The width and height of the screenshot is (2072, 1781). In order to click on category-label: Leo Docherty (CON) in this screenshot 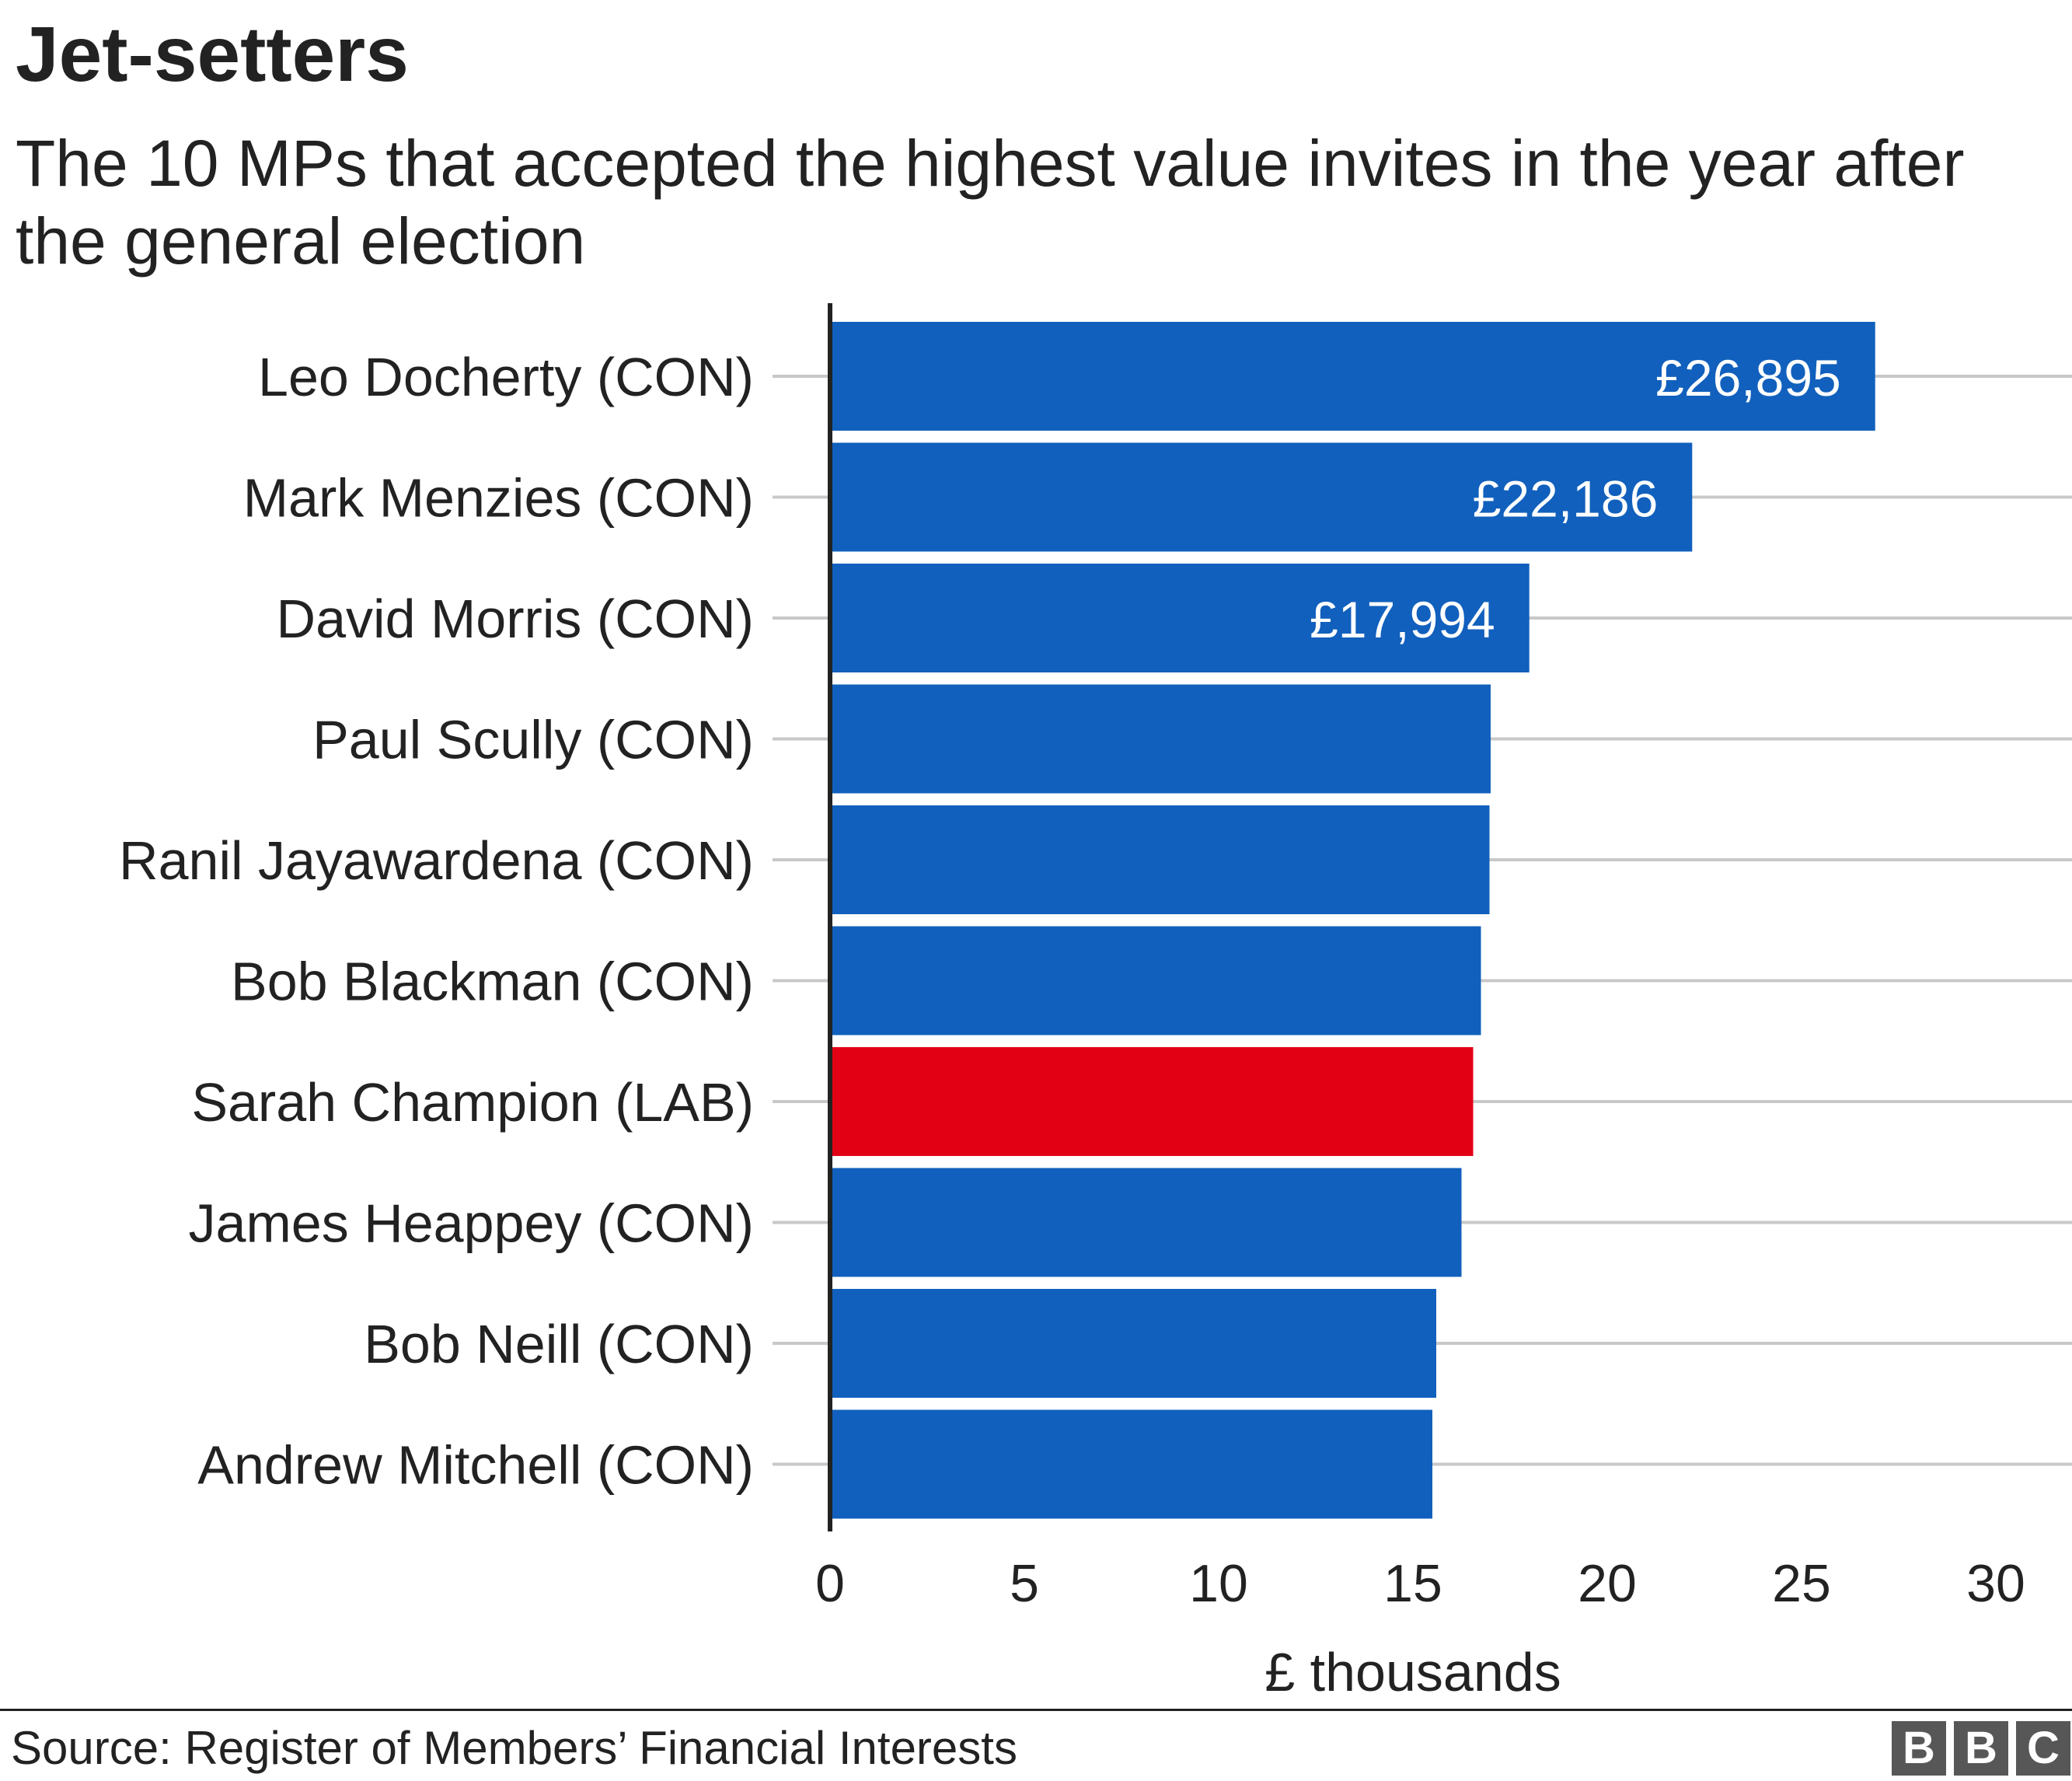, I will do `click(506, 377)`.